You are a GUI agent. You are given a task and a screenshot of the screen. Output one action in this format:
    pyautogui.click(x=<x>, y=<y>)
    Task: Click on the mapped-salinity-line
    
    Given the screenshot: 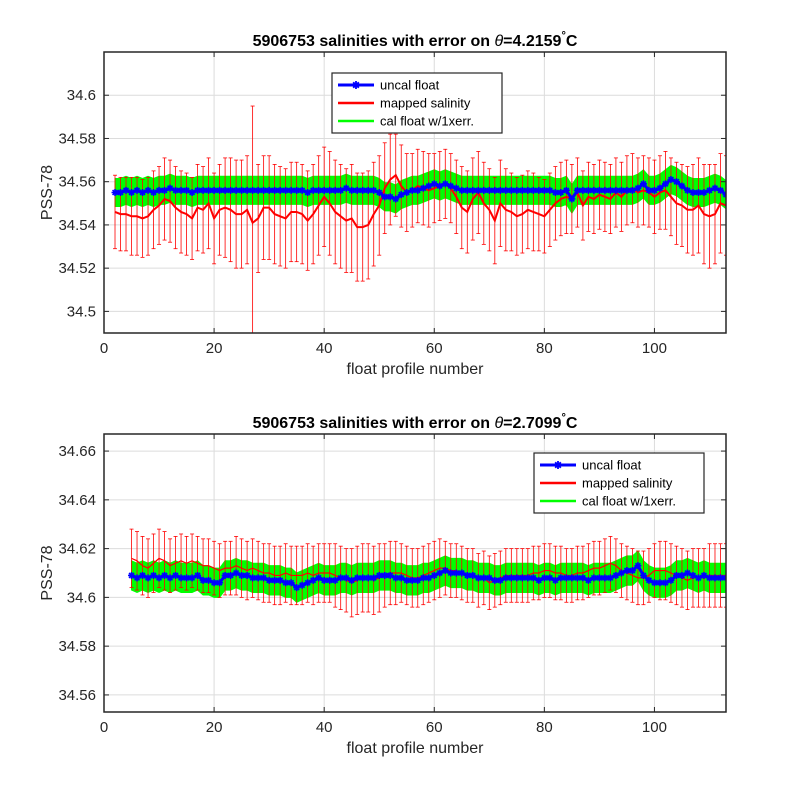 What is the action you would take?
    pyautogui.click(x=420, y=201)
    